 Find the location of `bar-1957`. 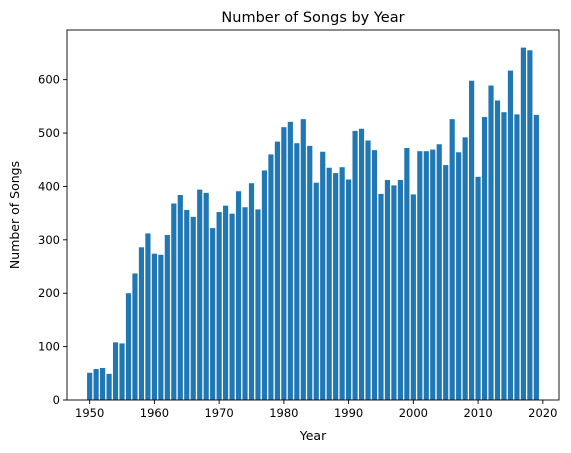

bar-1957 is located at coordinates (135, 336).